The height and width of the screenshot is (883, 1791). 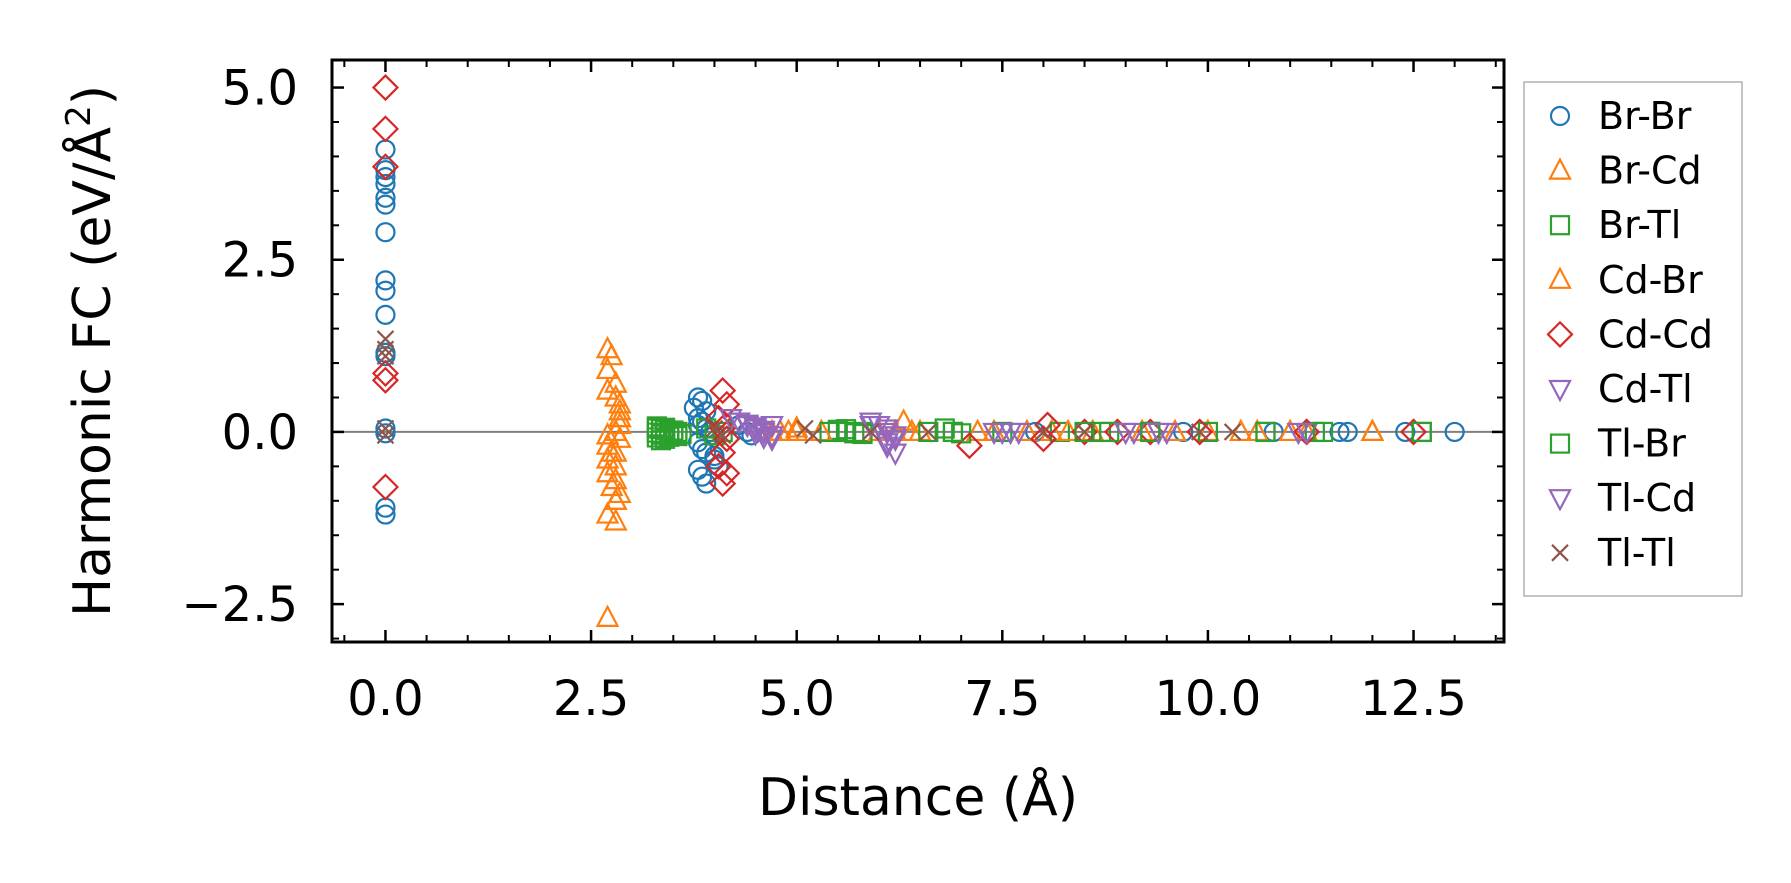 I want to click on y-axis-label-close: ), so click(x=93, y=95).